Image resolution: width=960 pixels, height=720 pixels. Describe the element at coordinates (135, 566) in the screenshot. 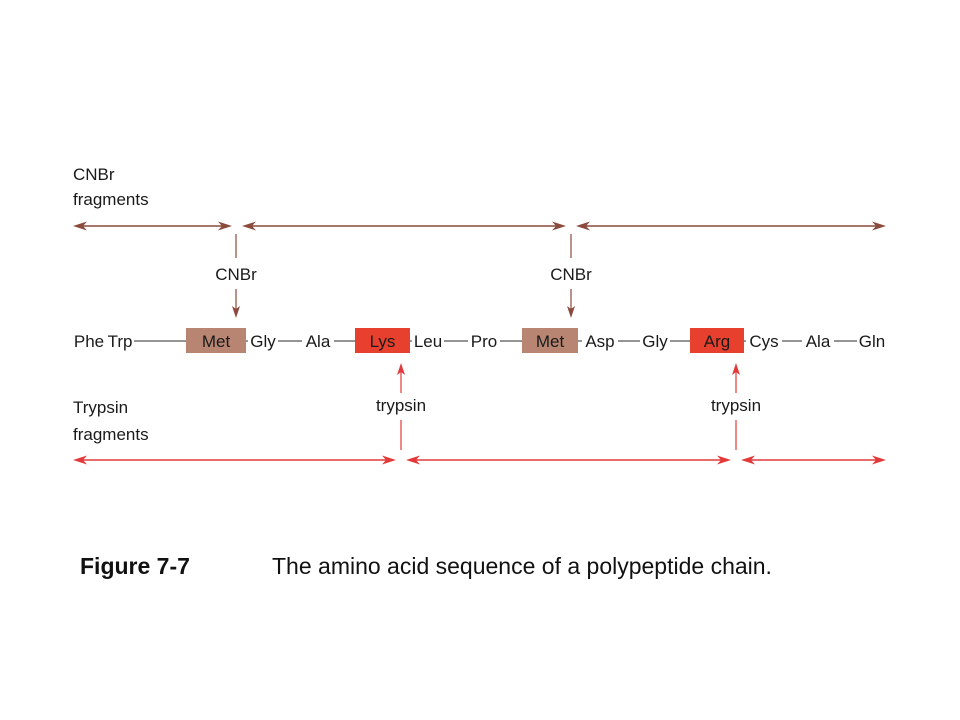

I see `caption-label: Figure 7-7` at that location.